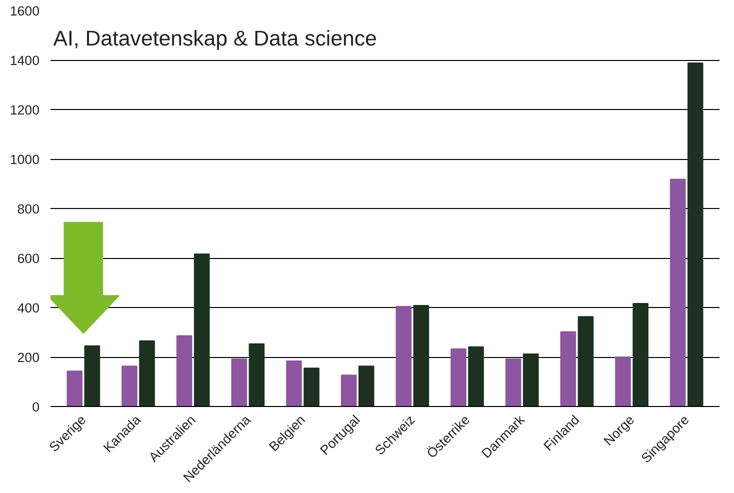 This screenshot has width=734, height=493. Describe the element at coordinates (25, 60) in the screenshot. I see `y-tick-label: 1400` at that location.